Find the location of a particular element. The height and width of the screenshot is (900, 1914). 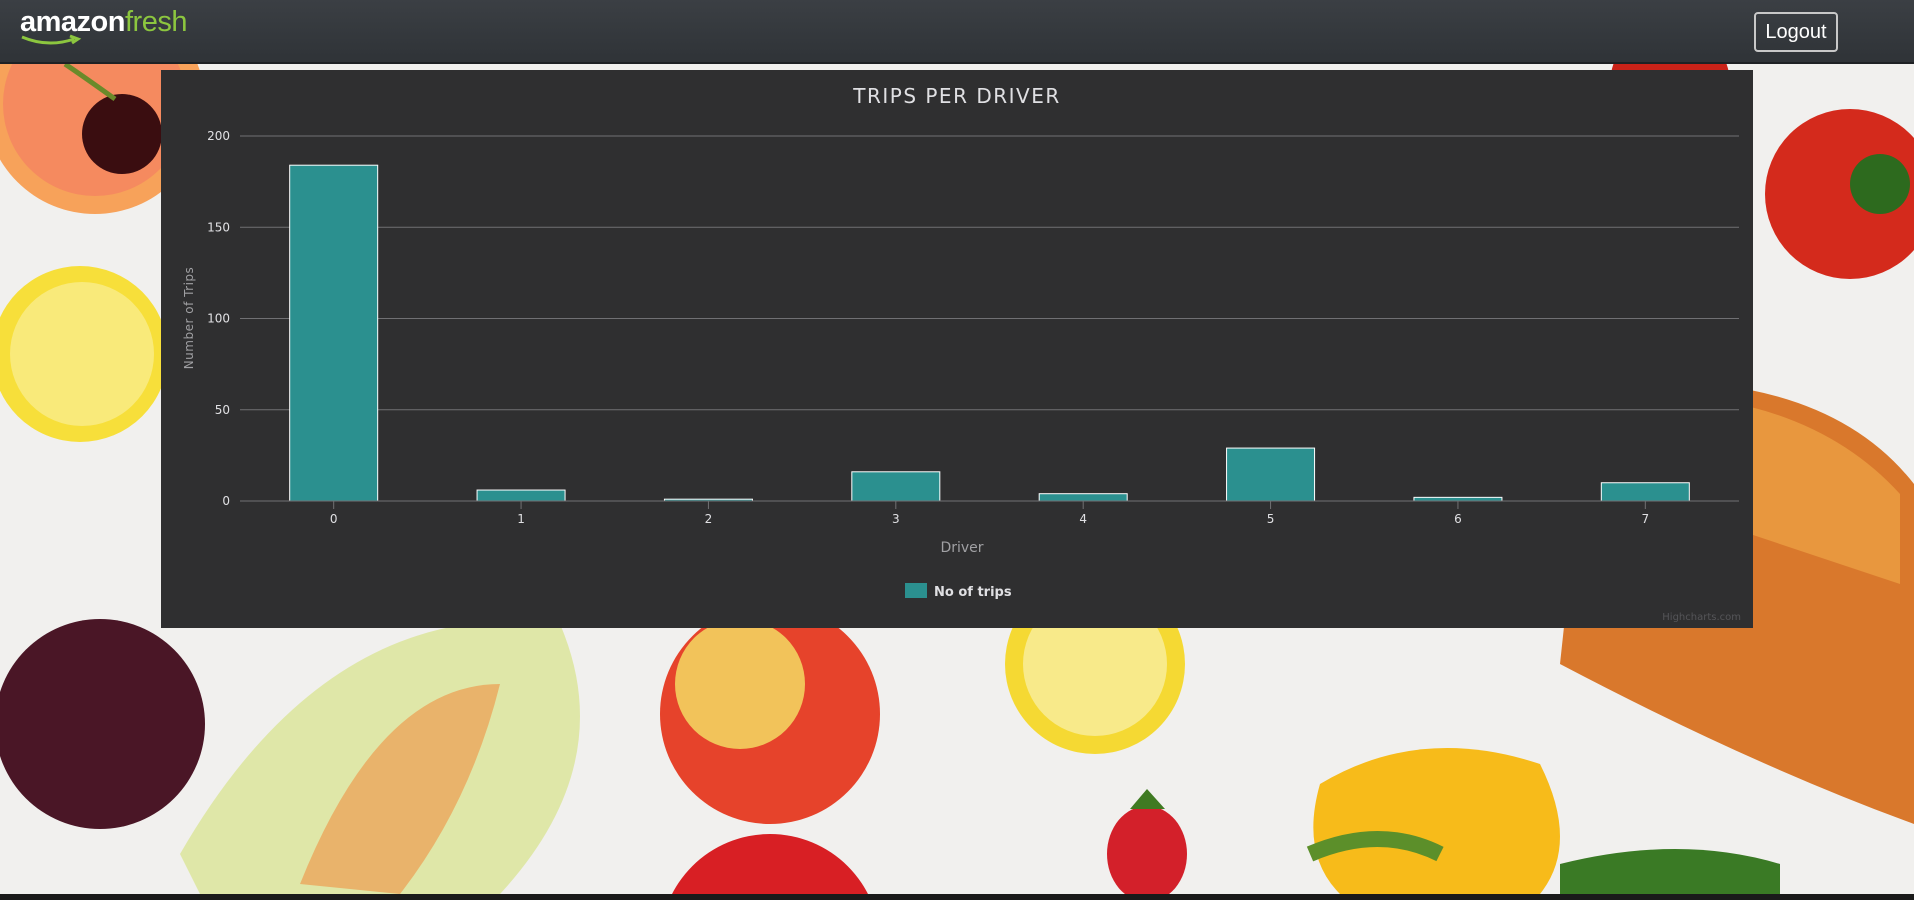

x-tick-label: 7 is located at coordinates (1645, 519).